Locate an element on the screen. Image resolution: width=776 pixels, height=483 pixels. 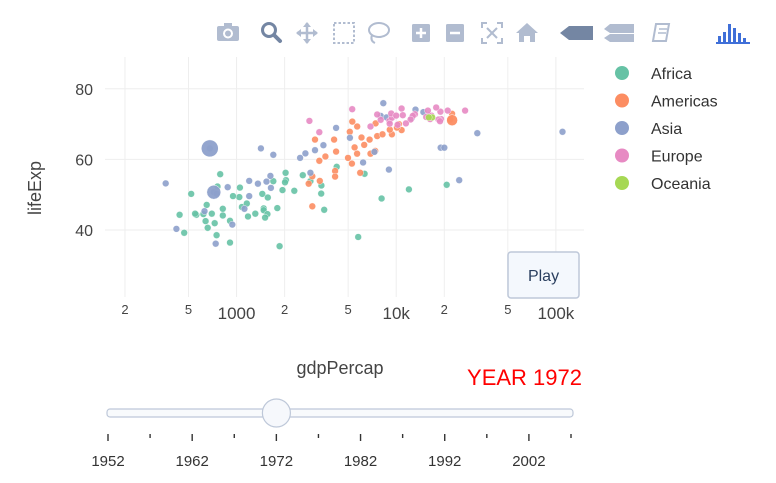
play-button-label: Play is located at coordinates (543, 276).